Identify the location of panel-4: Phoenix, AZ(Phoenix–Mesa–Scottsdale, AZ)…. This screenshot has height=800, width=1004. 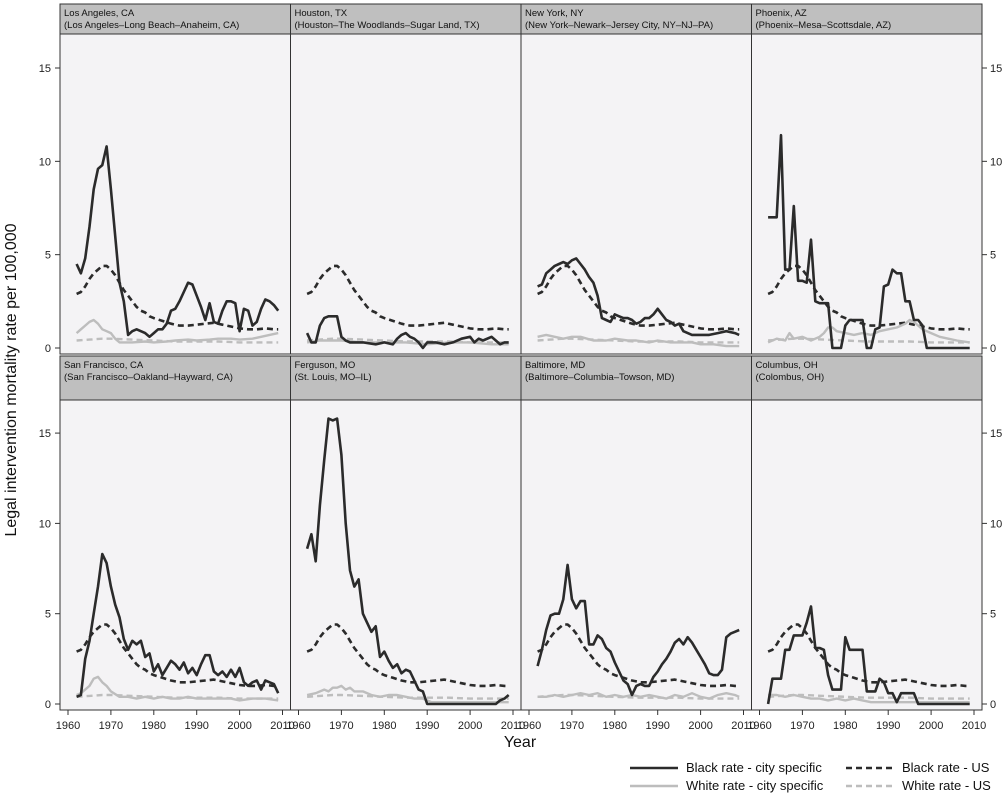
(876, 179).